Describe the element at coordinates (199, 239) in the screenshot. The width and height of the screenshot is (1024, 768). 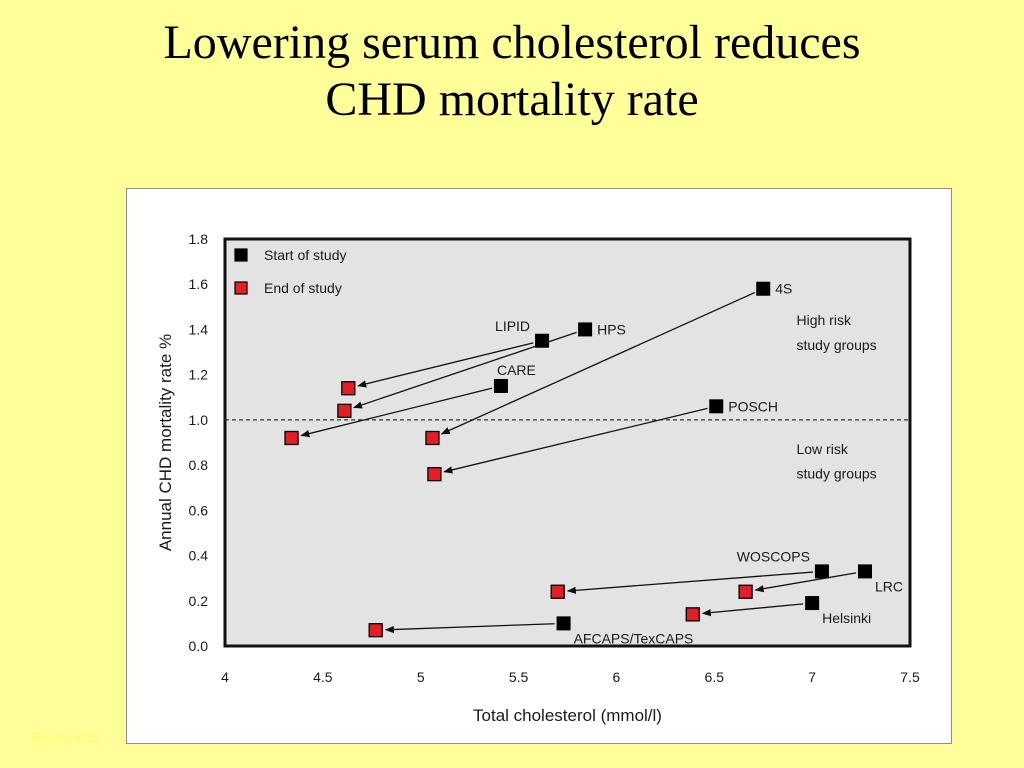
I see `y-tick-label: 1.8` at that location.